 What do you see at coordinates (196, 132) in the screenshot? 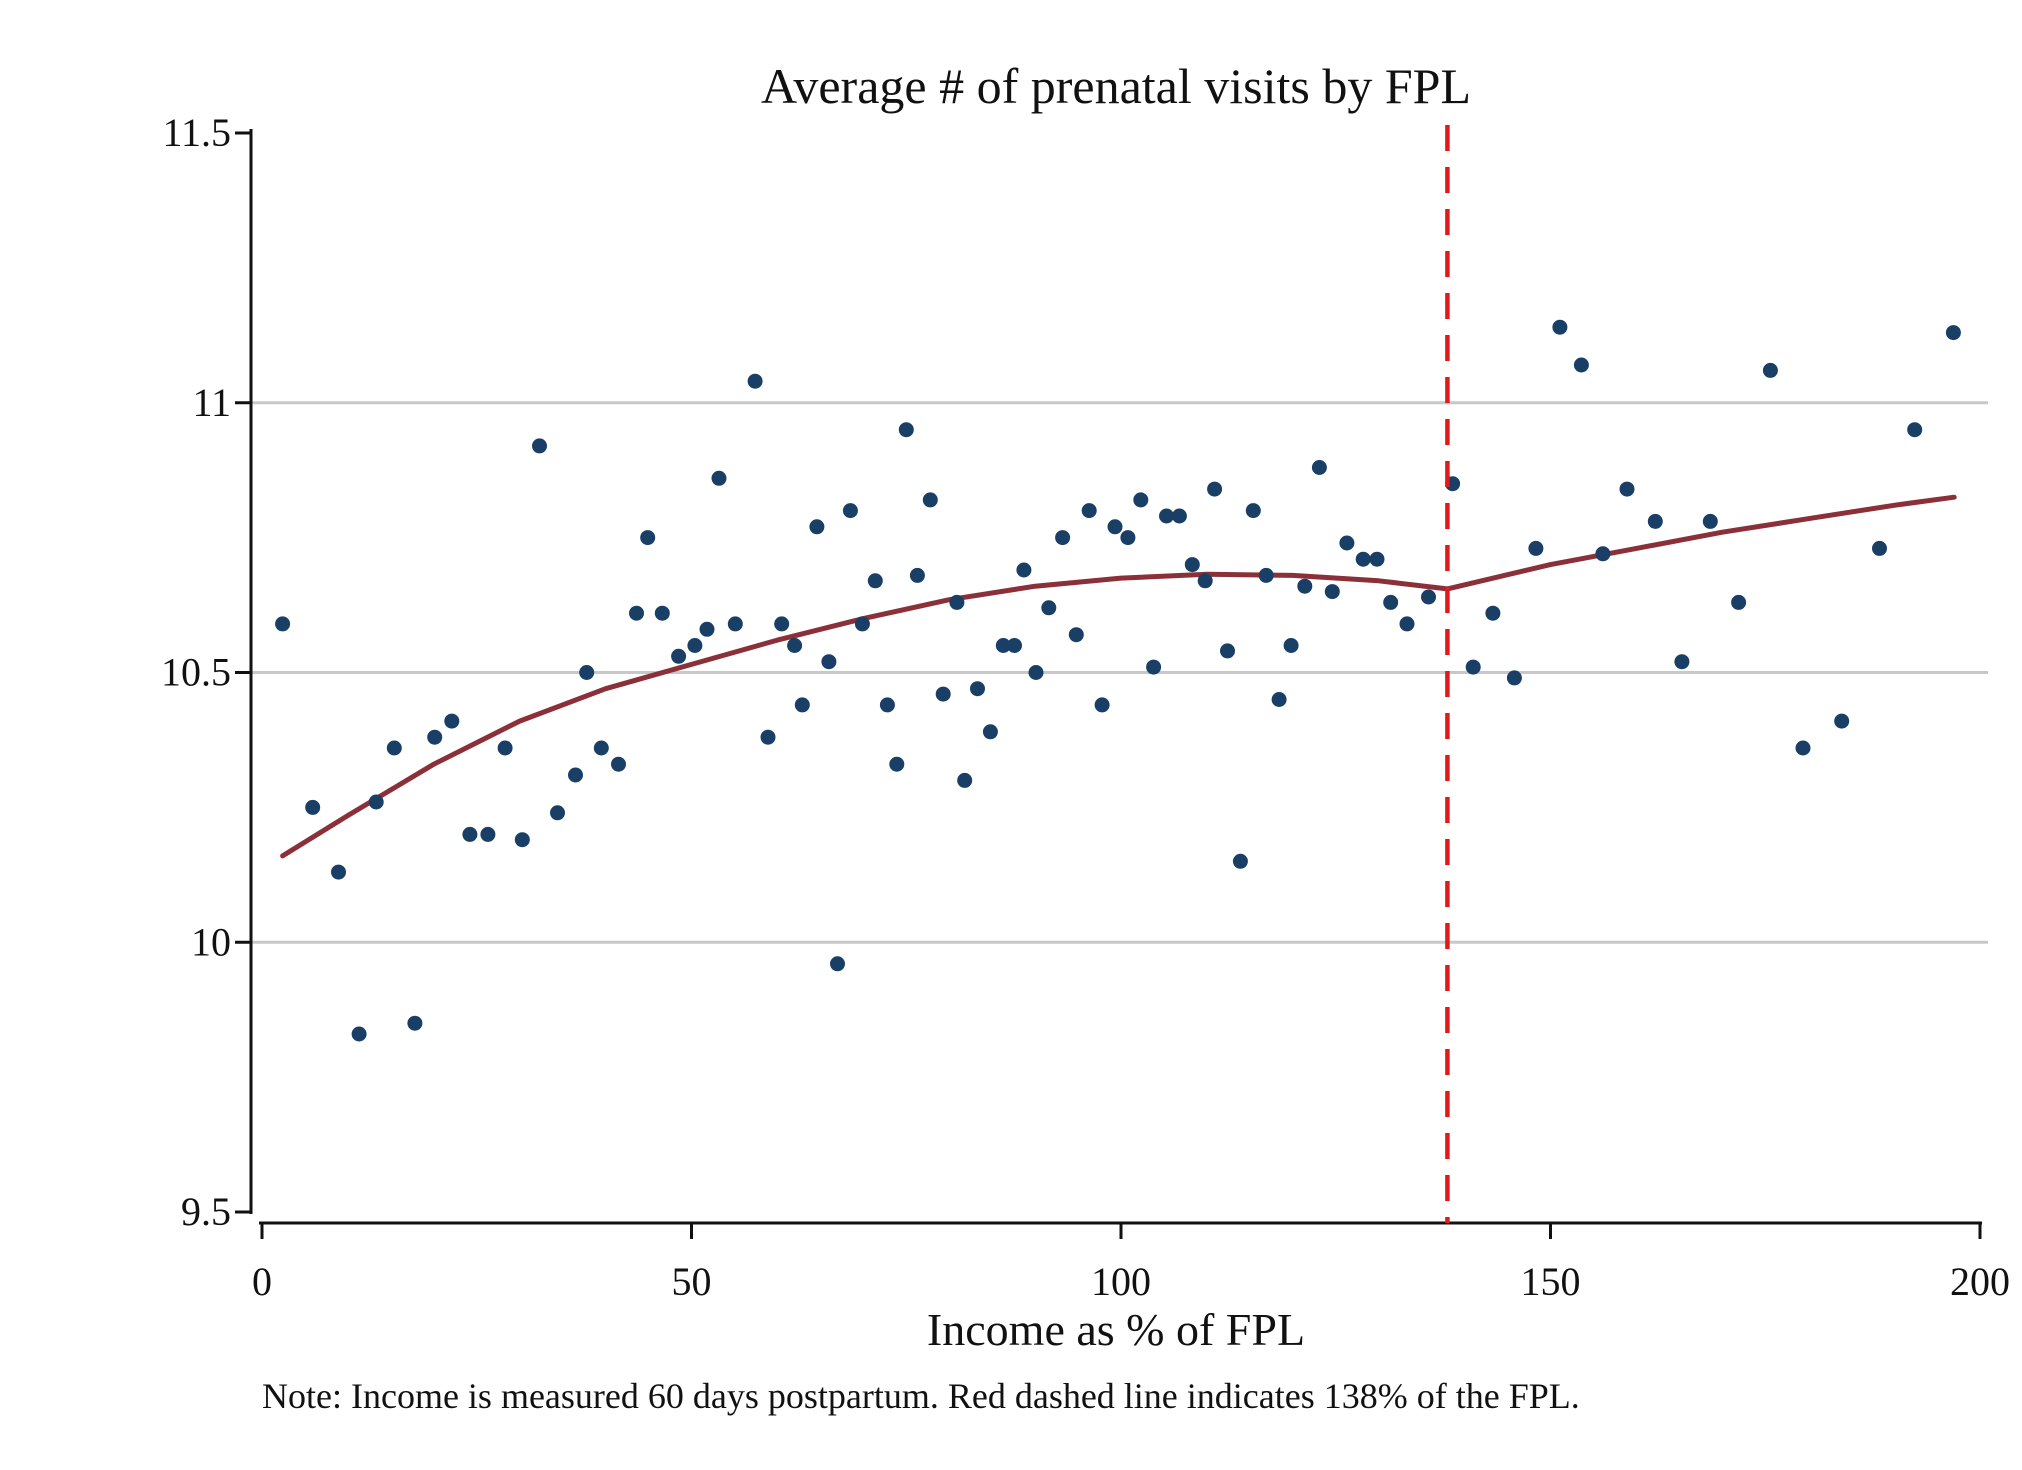
I see `y-tick-label-4: 11.5` at bounding box center [196, 132].